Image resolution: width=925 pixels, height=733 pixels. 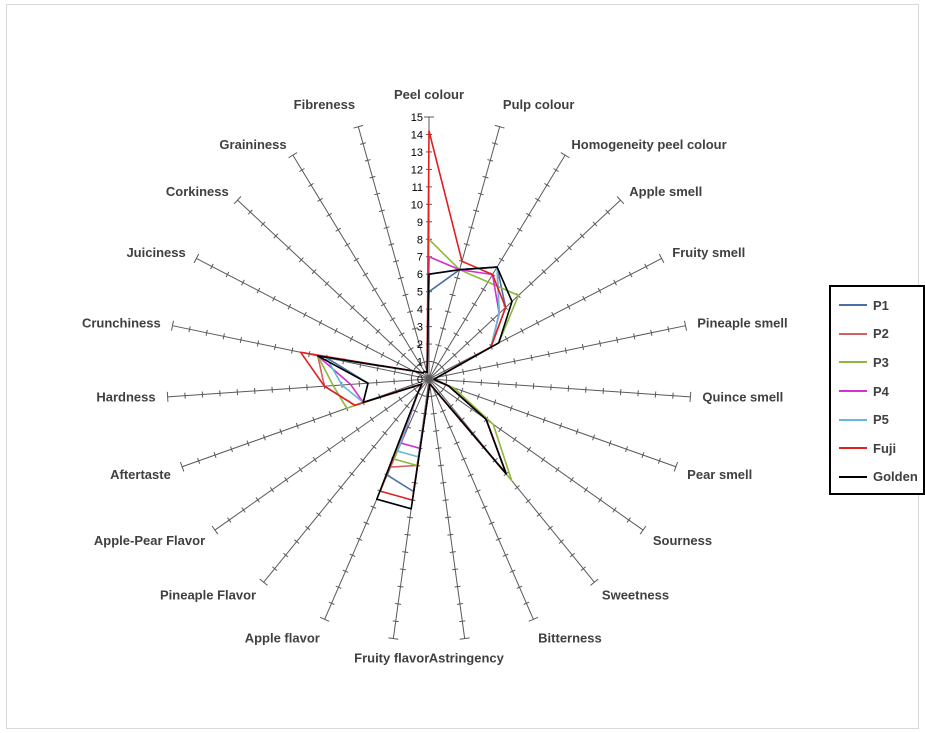 What do you see at coordinates (885, 448) in the screenshot?
I see `legend-label: Fuji` at bounding box center [885, 448].